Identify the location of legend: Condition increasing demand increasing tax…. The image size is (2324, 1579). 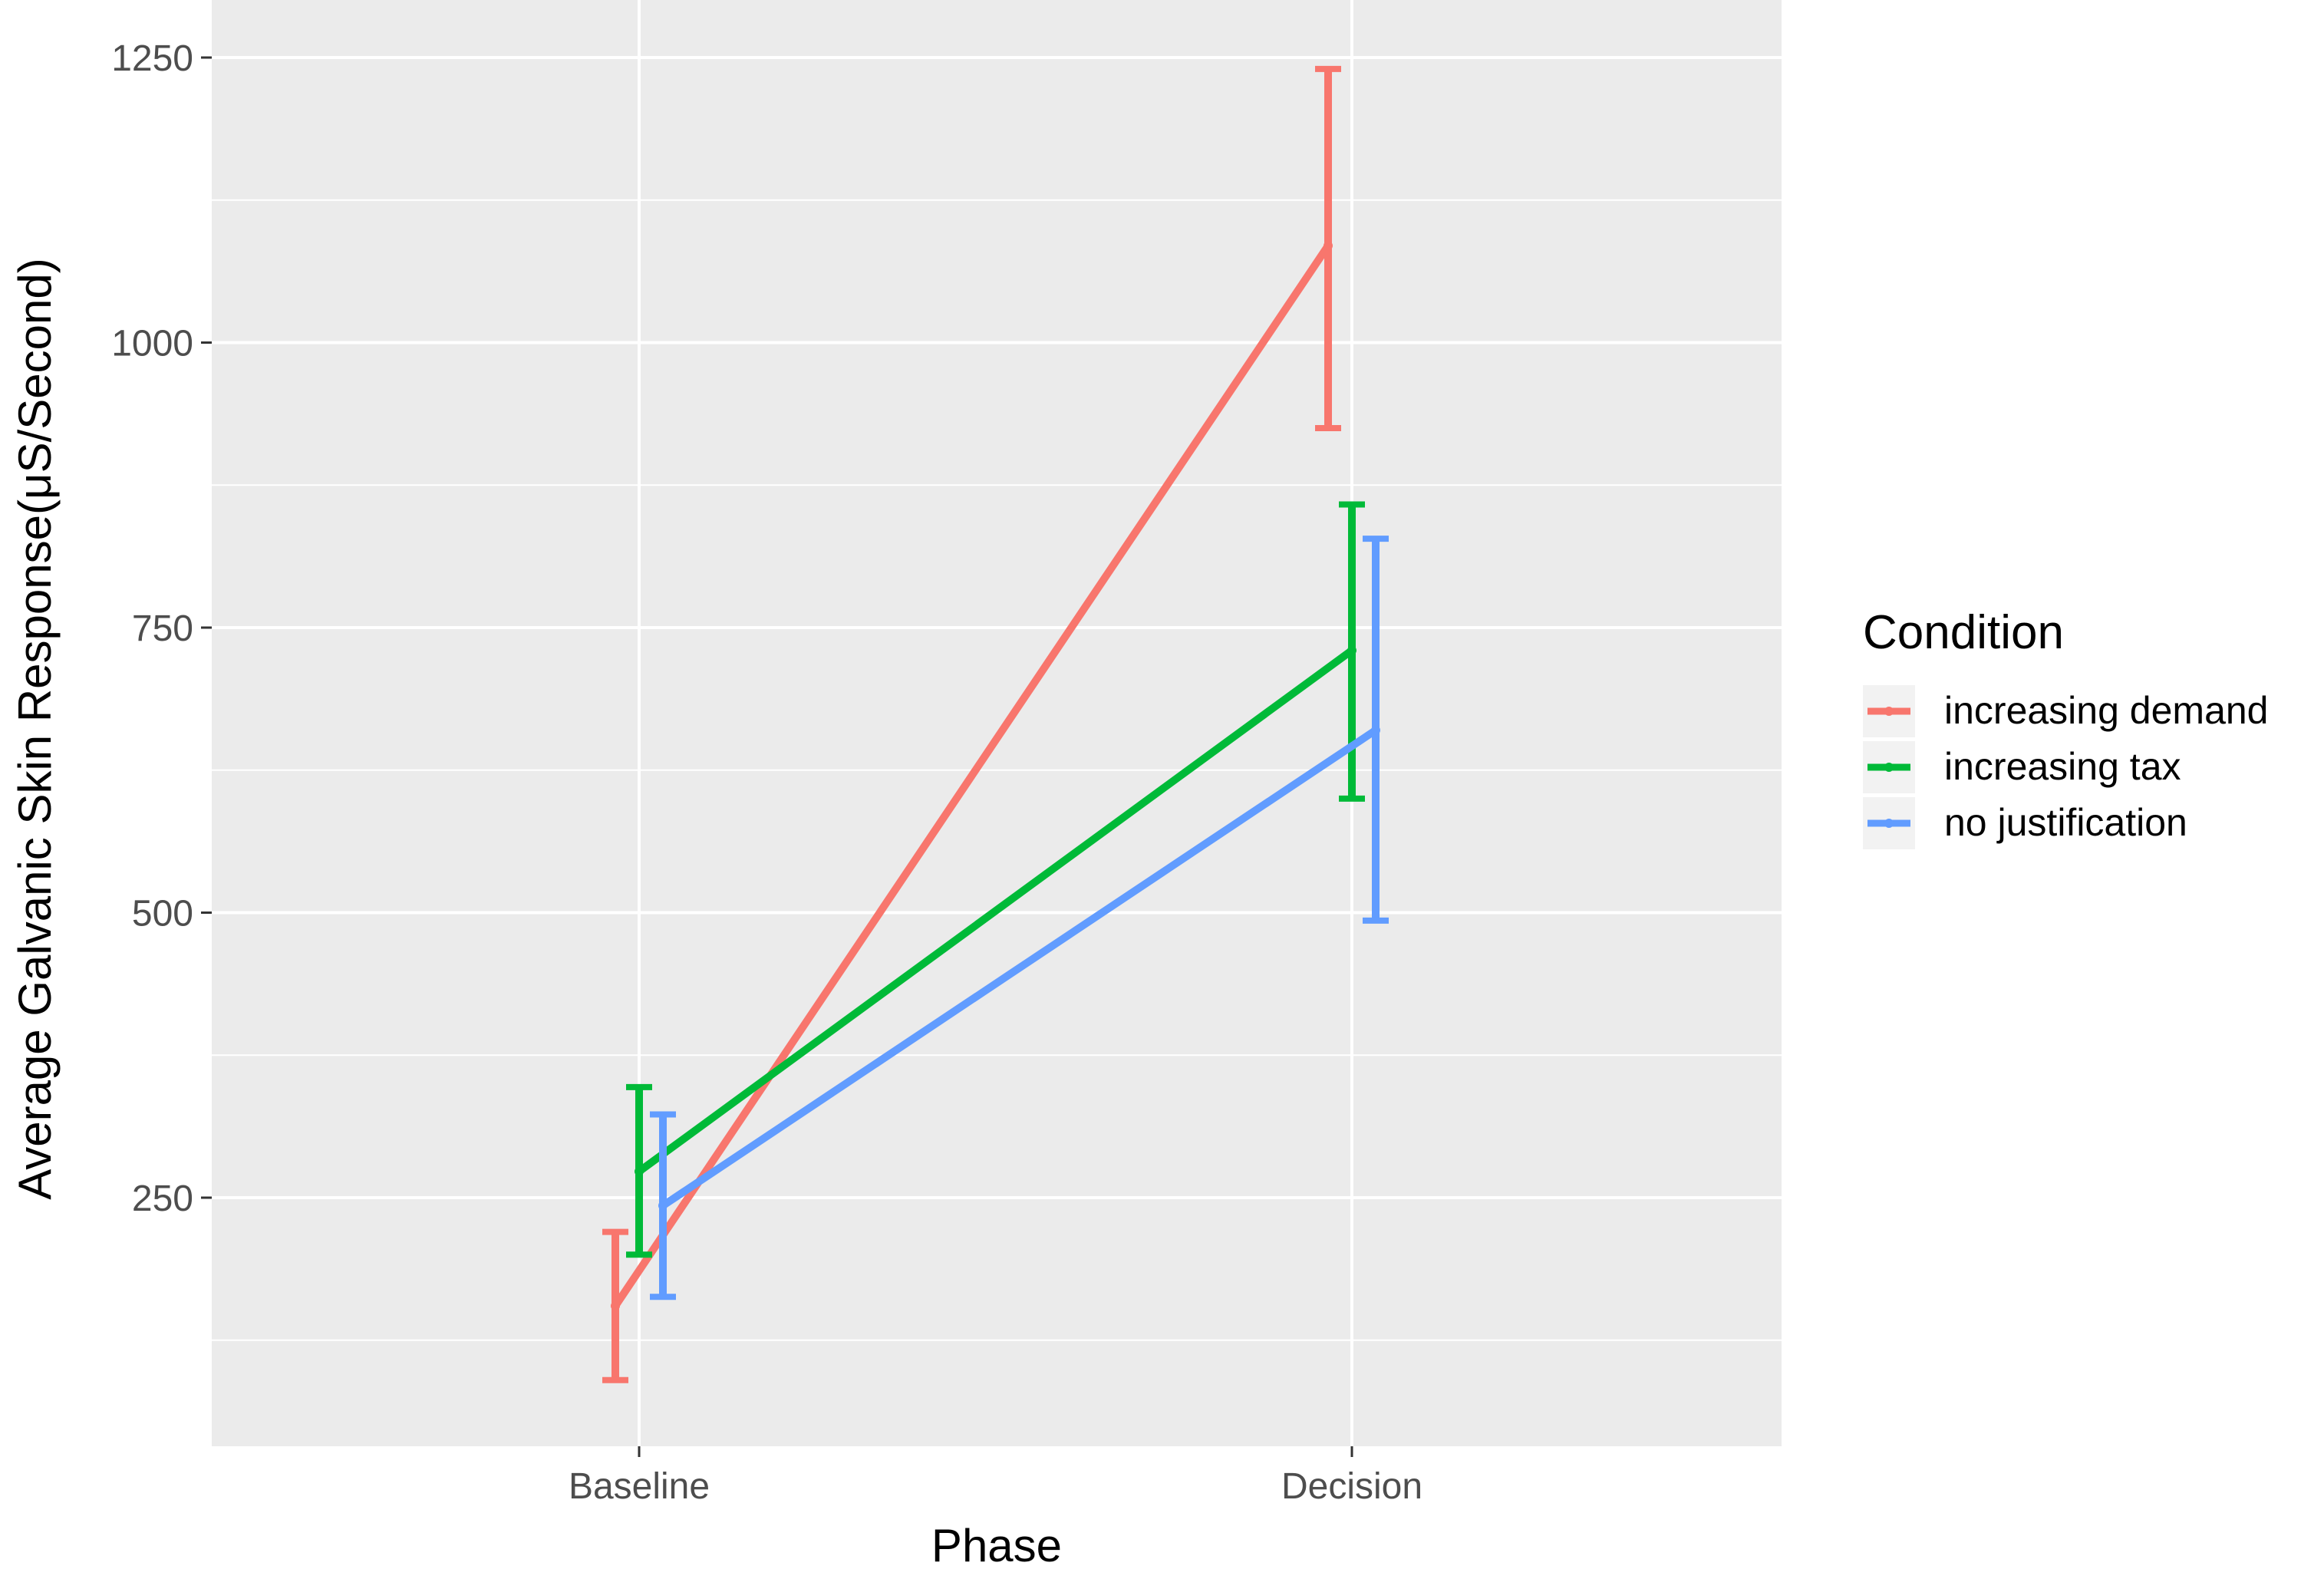
(2066, 728).